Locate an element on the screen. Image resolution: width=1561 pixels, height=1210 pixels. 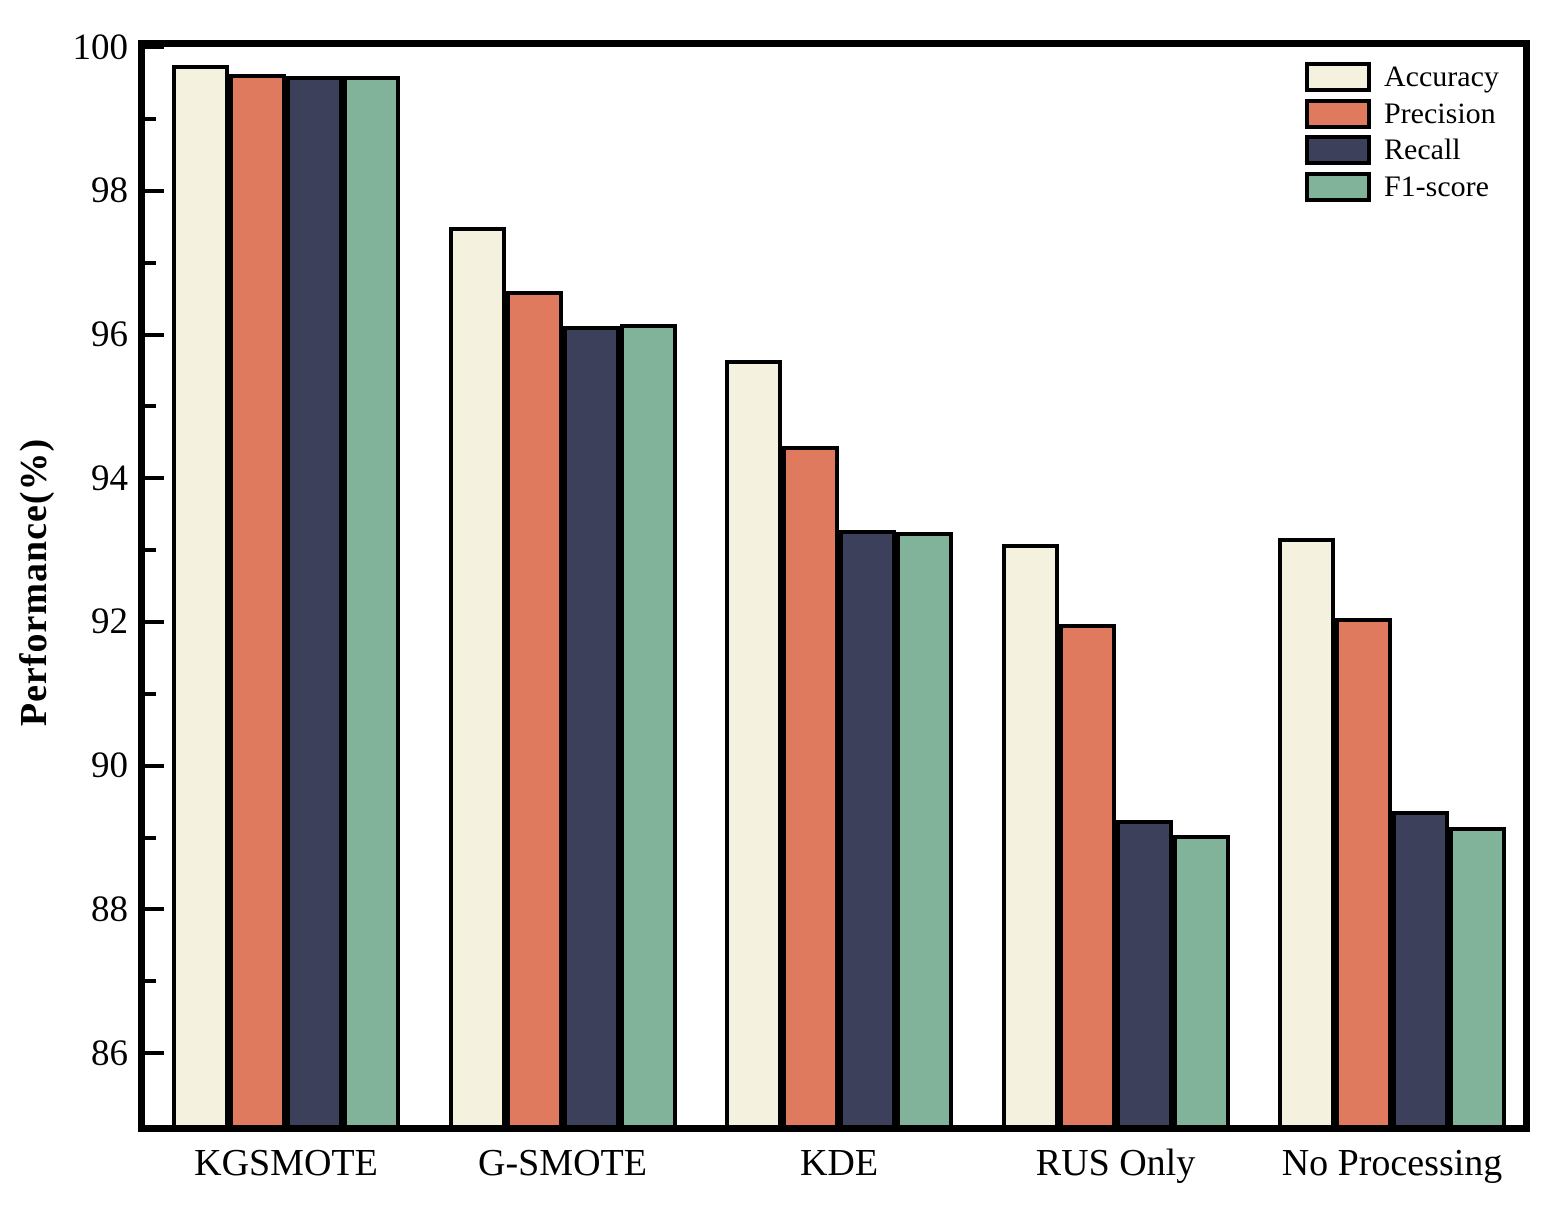
bar-accuracy-kgsmote is located at coordinates (200, 595).